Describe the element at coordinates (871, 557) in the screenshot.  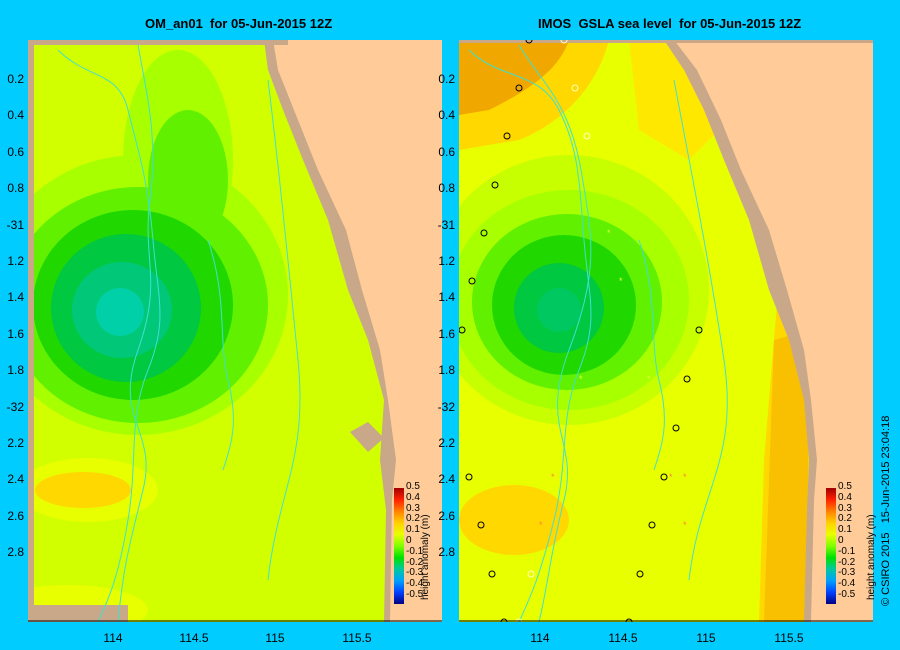
I see `right-colorbar-label: height anomaly (m)` at that location.